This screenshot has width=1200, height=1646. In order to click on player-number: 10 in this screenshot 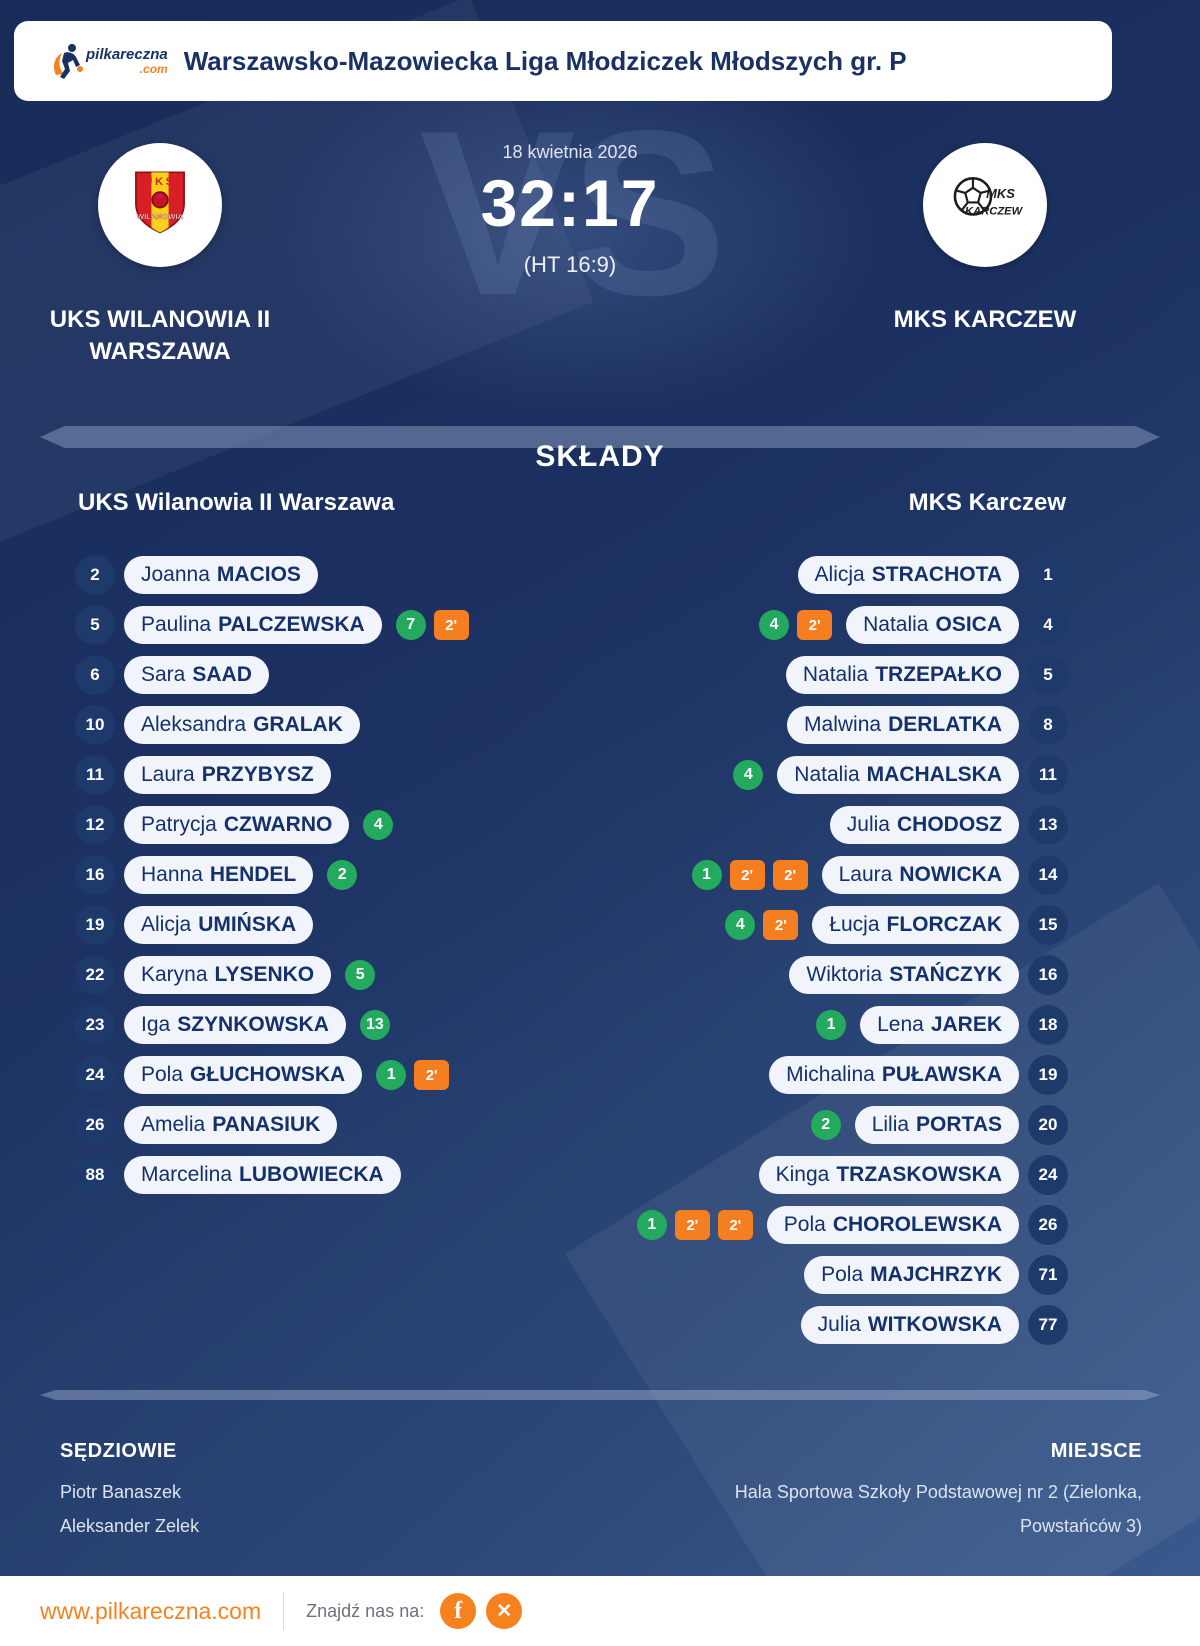, I will do `click(95, 725)`.